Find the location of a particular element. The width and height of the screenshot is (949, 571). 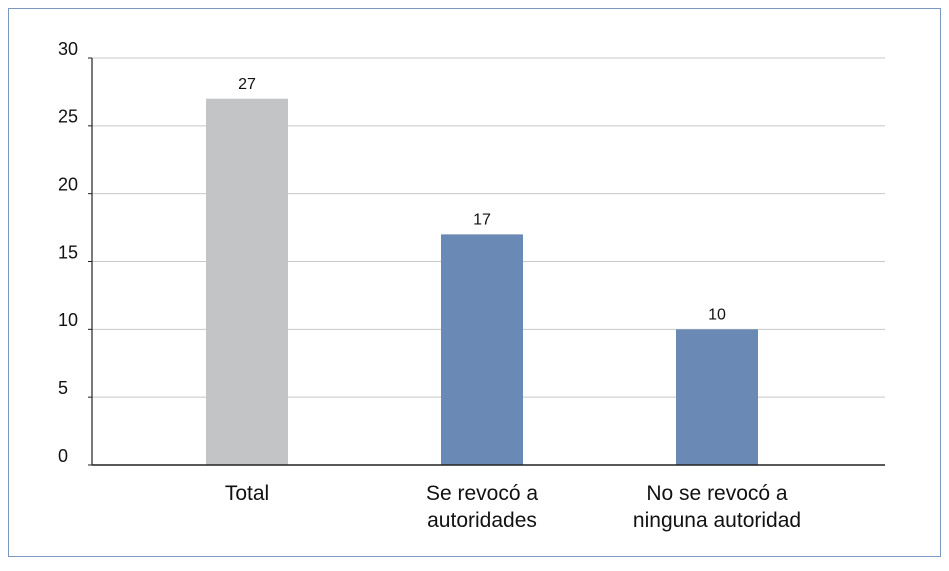

y-tick-label: 5 is located at coordinates (63, 388).